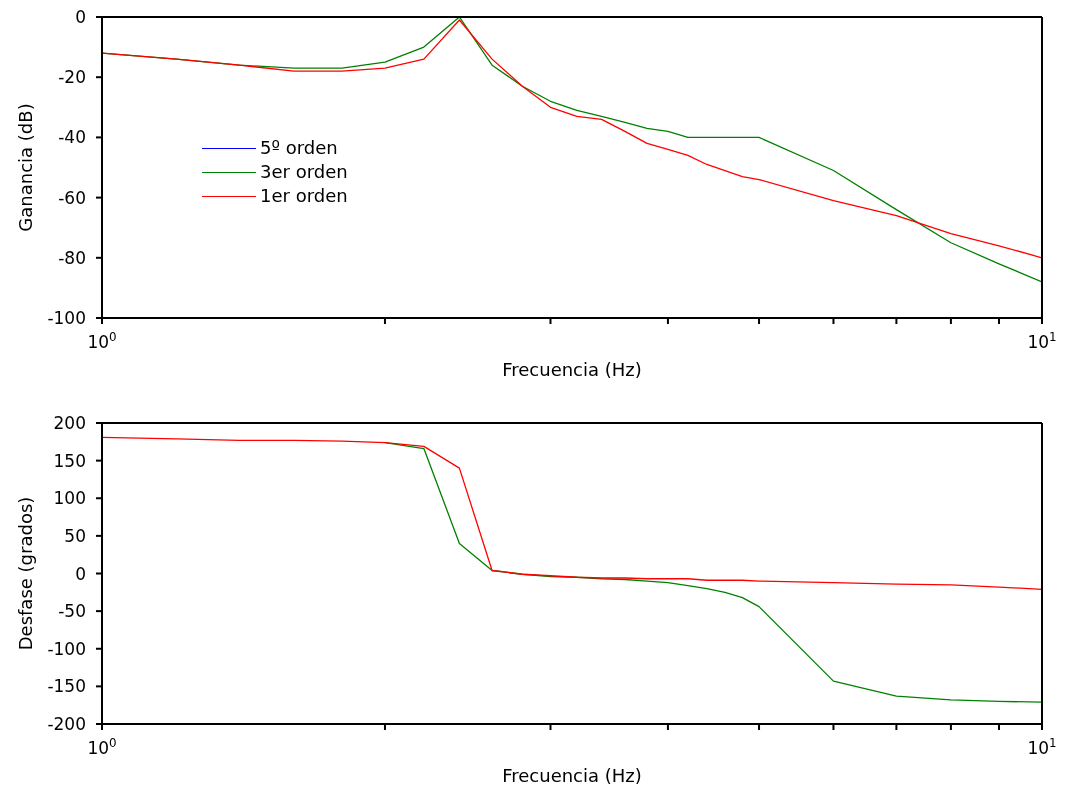 The image size is (1067, 794). What do you see at coordinates (69, 423) in the screenshot?
I see `y-tick-label: 200` at bounding box center [69, 423].